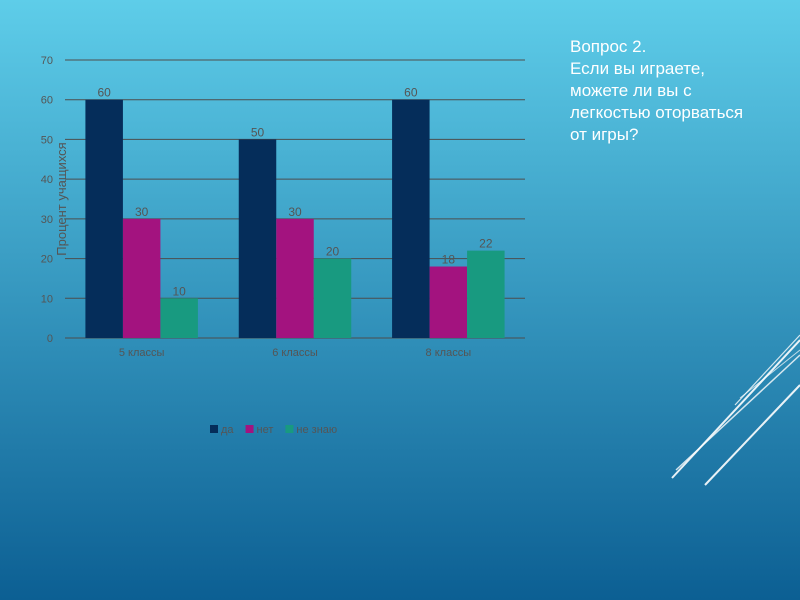 This screenshot has width=800, height=600. Describe the element at coordinates (47, 220) in the screenshot. I see `y-tick-label: 30` at that location.